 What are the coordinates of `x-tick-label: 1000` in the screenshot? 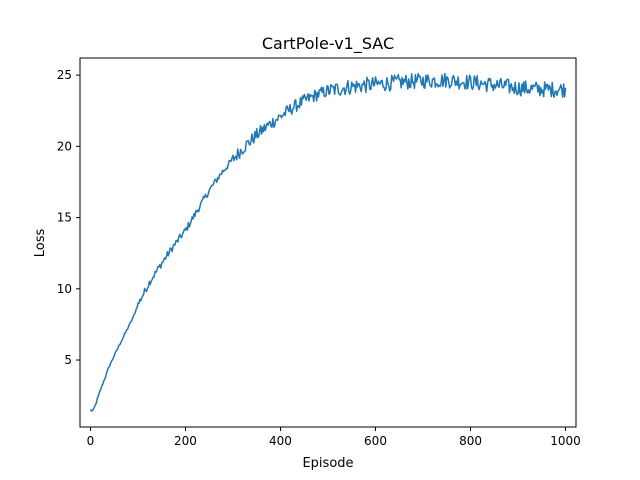 It's located at (565, 441).